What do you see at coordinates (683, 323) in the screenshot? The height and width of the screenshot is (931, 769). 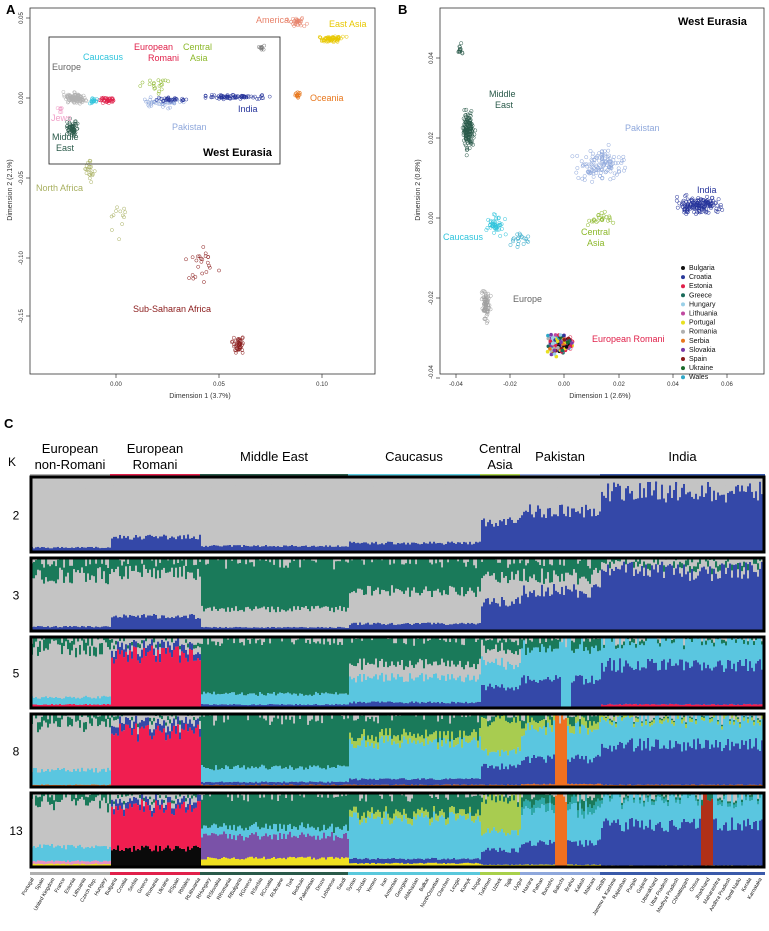 I see `legend-marker` at bounding box center [683, 323].